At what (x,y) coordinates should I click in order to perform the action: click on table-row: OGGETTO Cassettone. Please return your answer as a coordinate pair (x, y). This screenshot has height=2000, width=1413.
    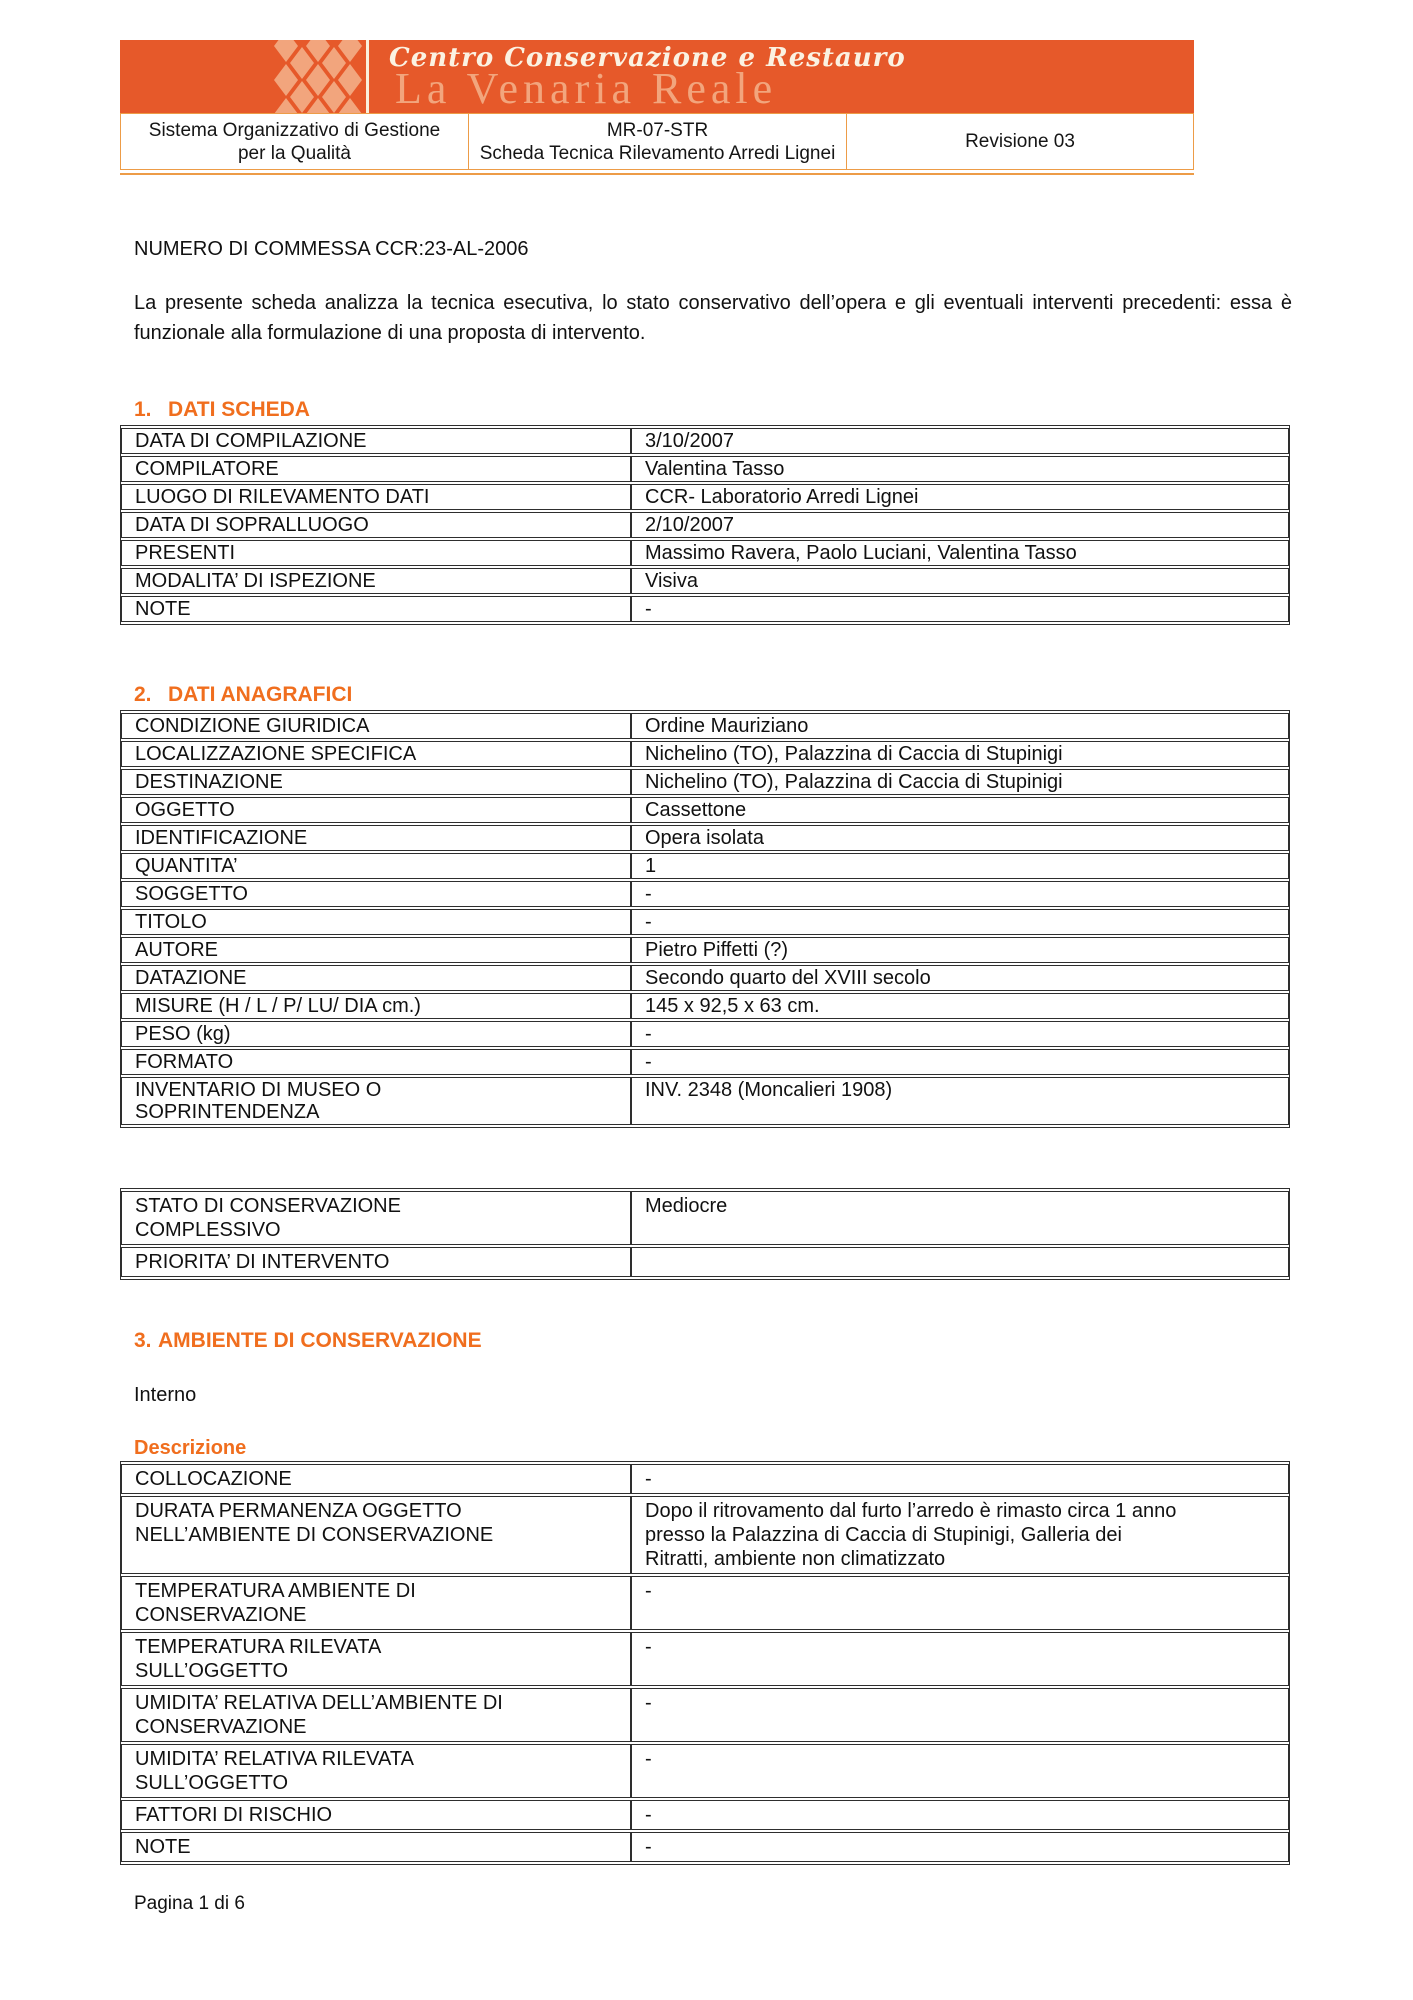
    Looking at the image, I should click on (705, 810).